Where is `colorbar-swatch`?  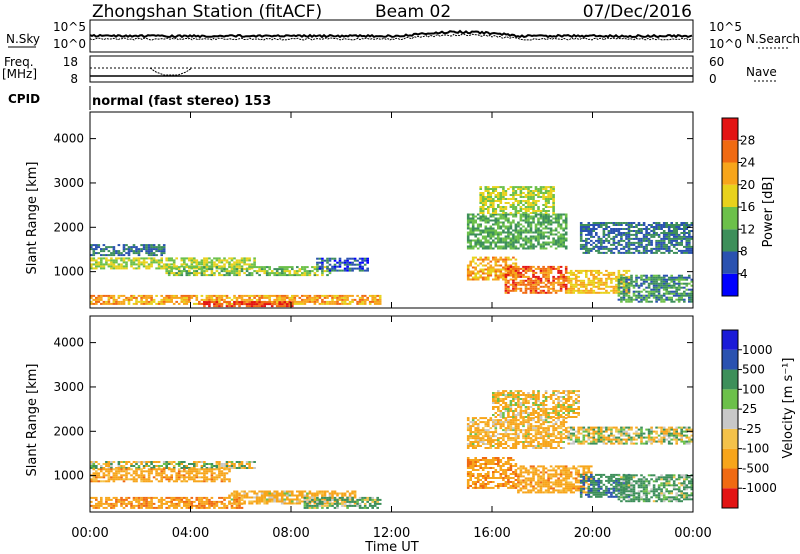
colorbar-swatch is located at coordinates (730, 284).